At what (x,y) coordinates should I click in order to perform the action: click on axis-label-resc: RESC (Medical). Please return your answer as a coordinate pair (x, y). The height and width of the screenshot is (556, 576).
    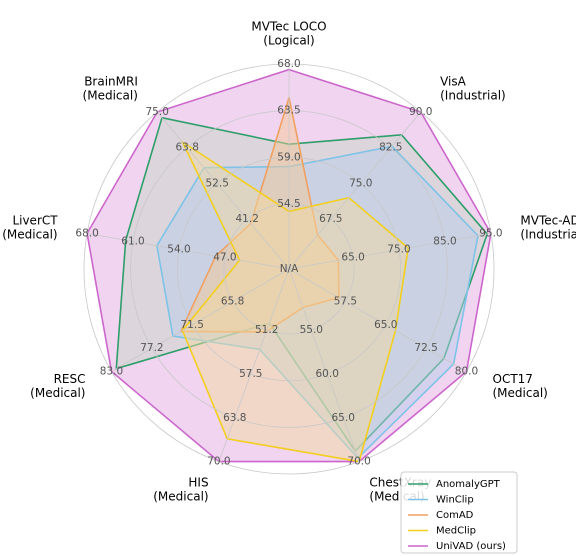
    Looking at the image, I should click on (57, 386).